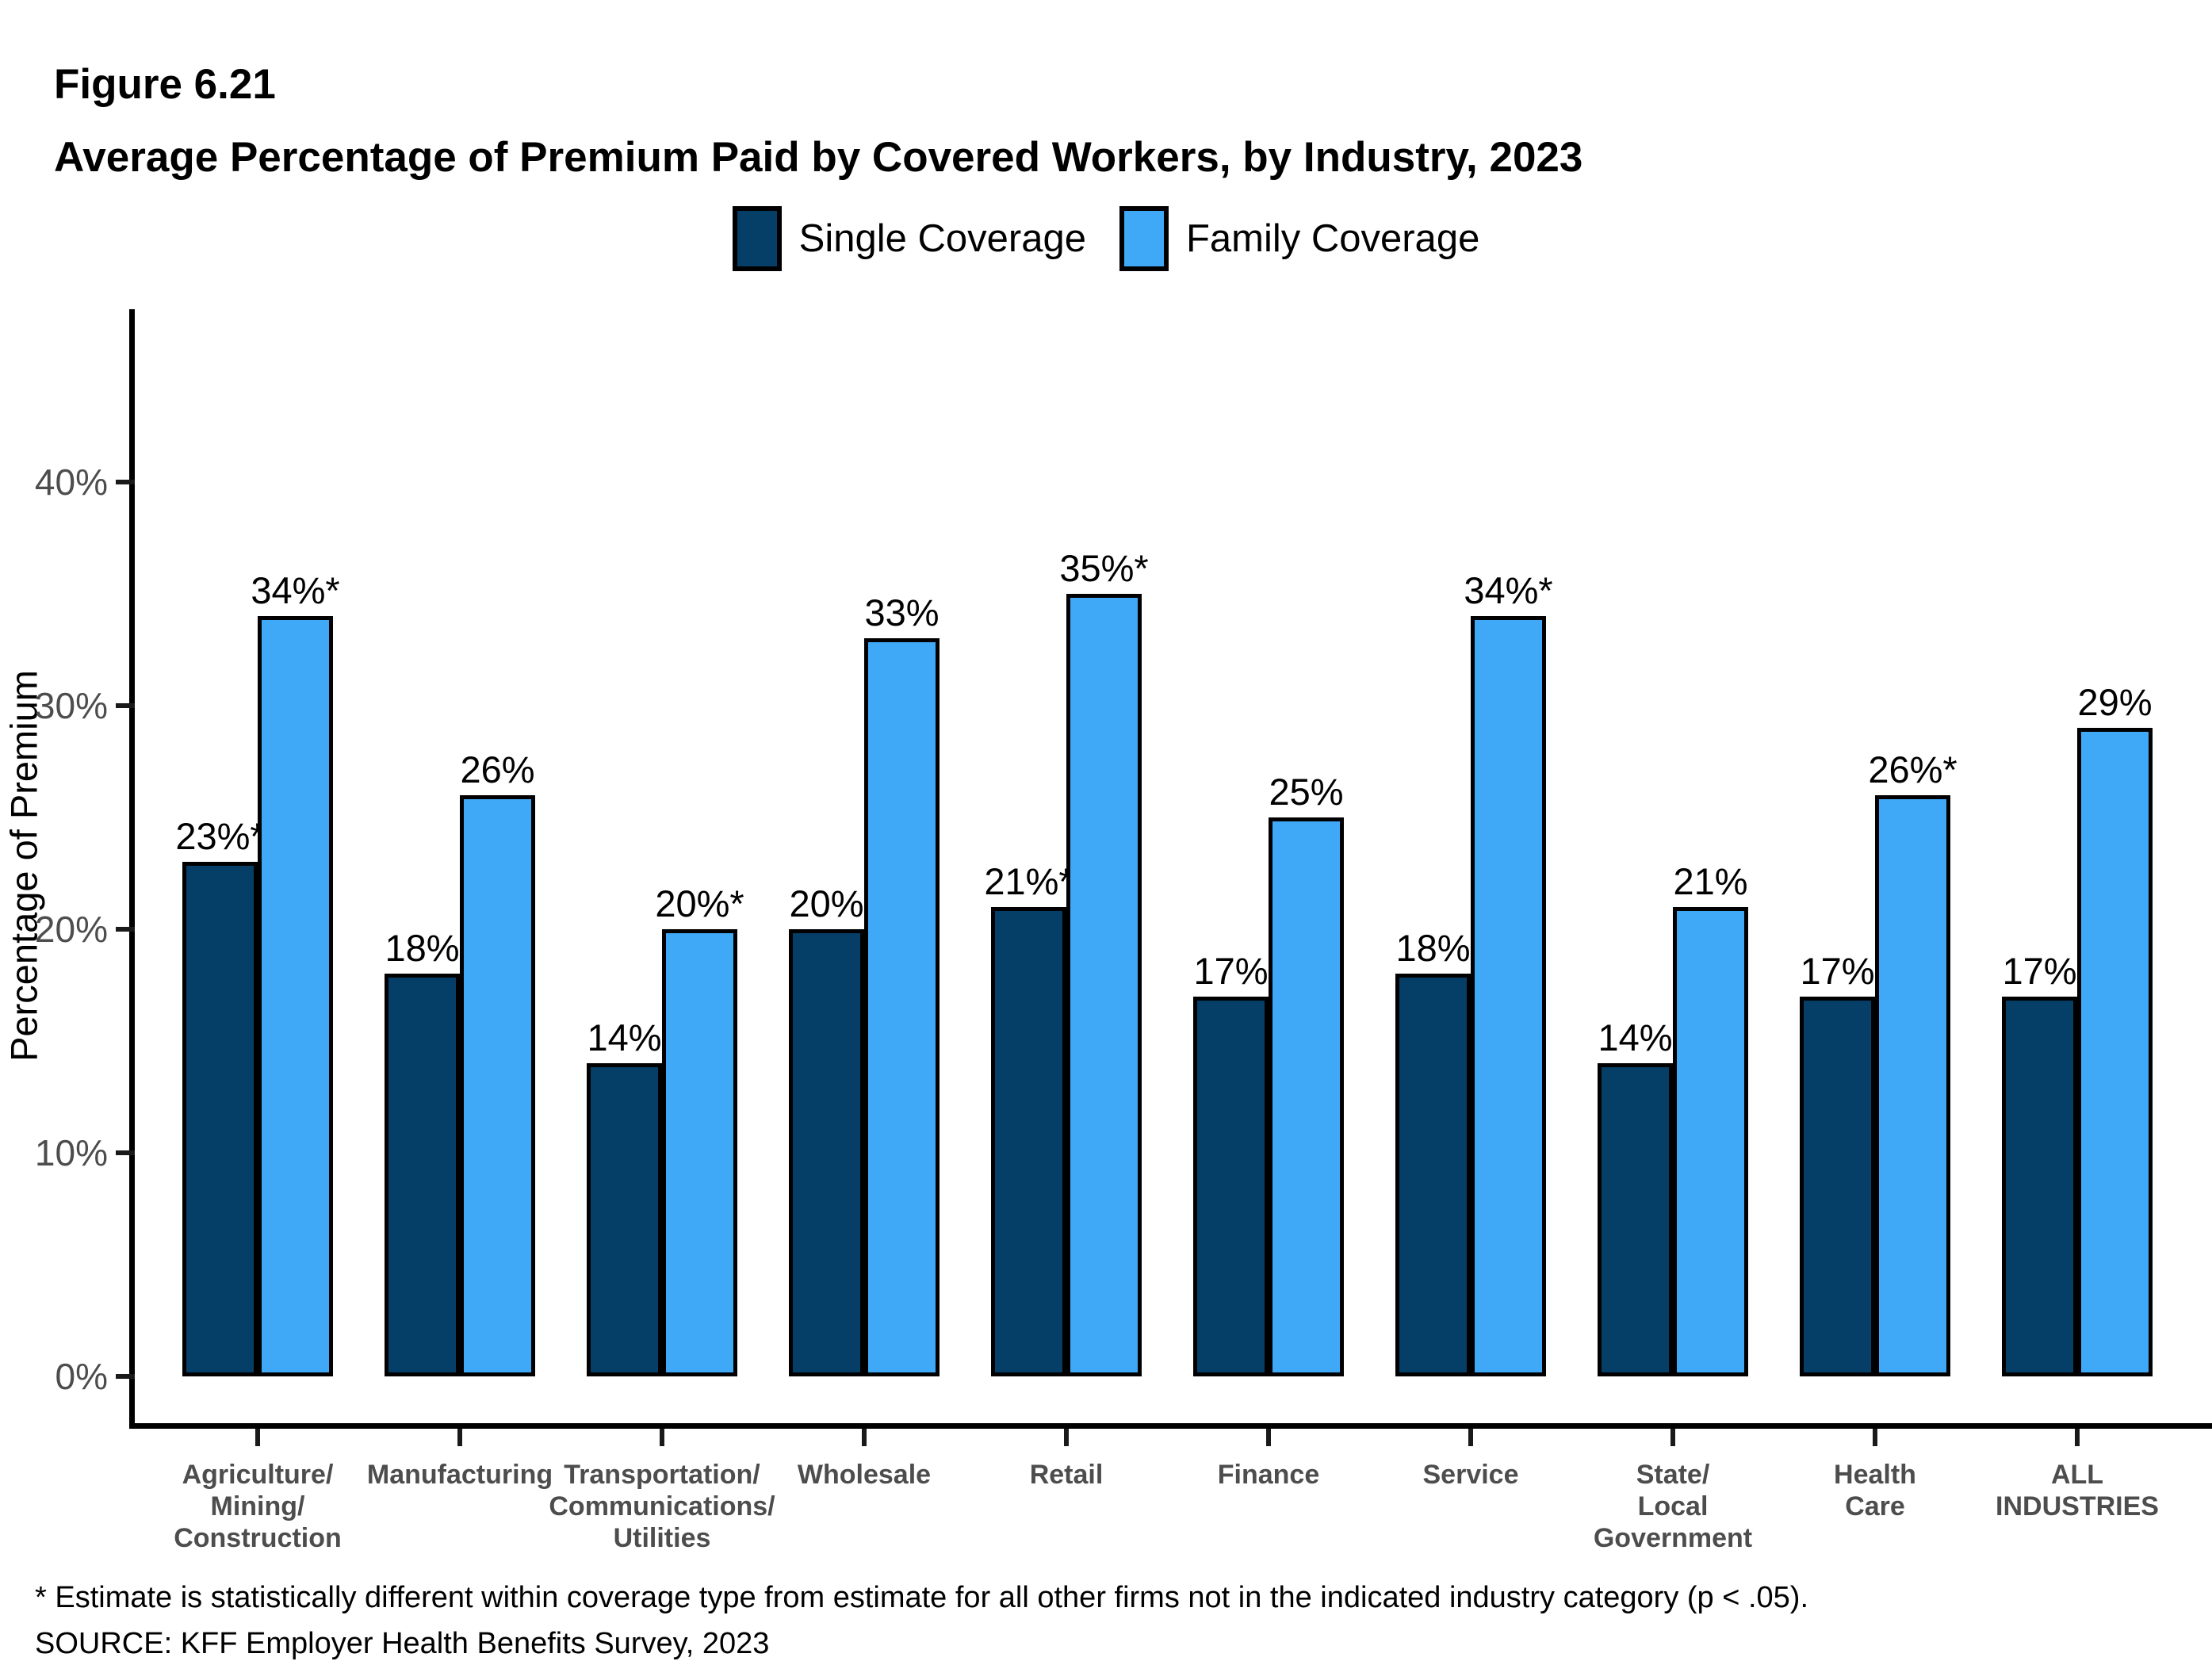 This screenshot has height=1665, width=2212. Describe the element at coordinates (71, 1152) in the screenshot. I see `y-tick-label: 10%` at that location.